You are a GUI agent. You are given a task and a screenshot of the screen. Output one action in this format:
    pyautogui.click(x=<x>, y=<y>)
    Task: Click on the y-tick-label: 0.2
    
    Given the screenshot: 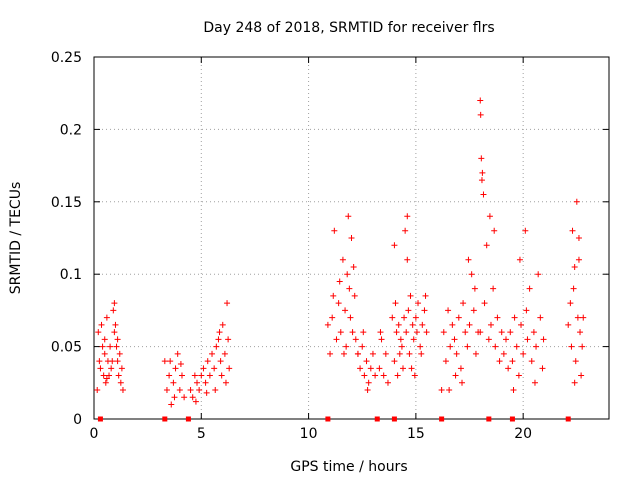 What is the action you would take?
    pyautogui.click(x=71, y=130)
    